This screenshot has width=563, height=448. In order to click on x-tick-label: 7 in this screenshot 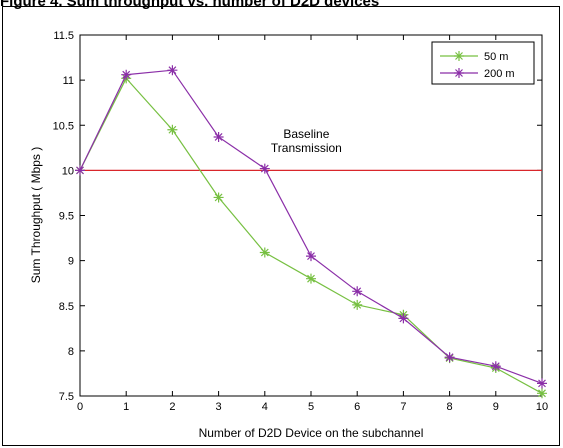, I will do `click(403, 407)`.